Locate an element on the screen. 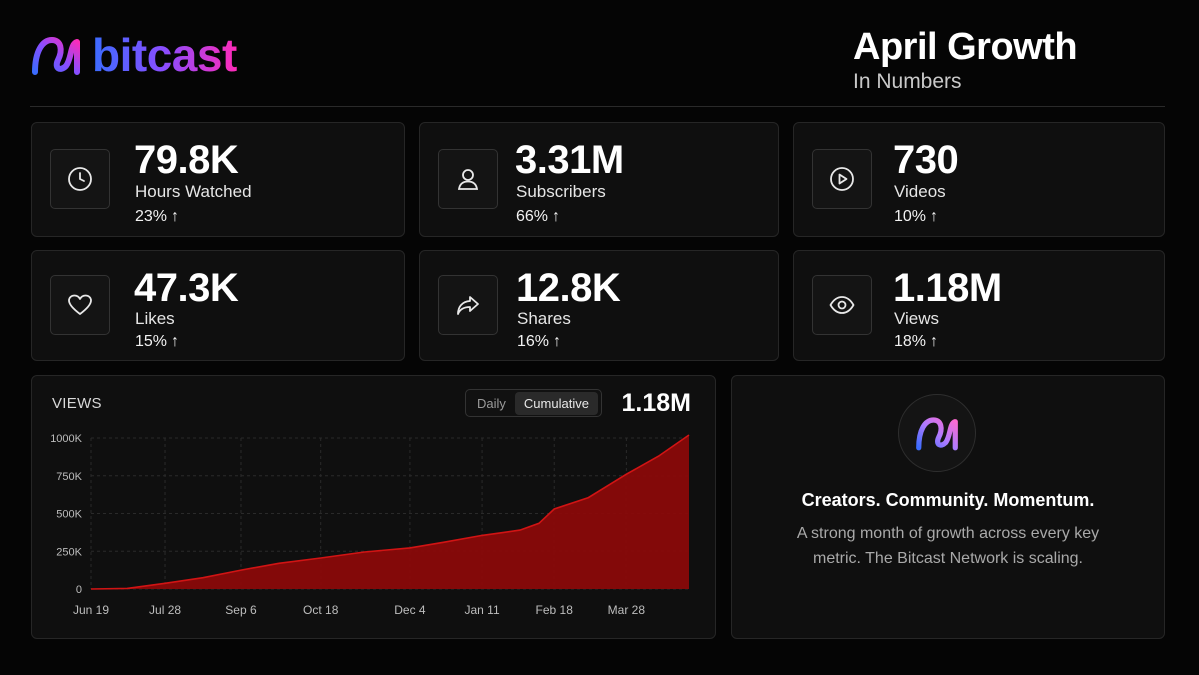 This screenshot has width=1199, height=675. metric-change: 23% ↑ is located at coordinates (157, 217).